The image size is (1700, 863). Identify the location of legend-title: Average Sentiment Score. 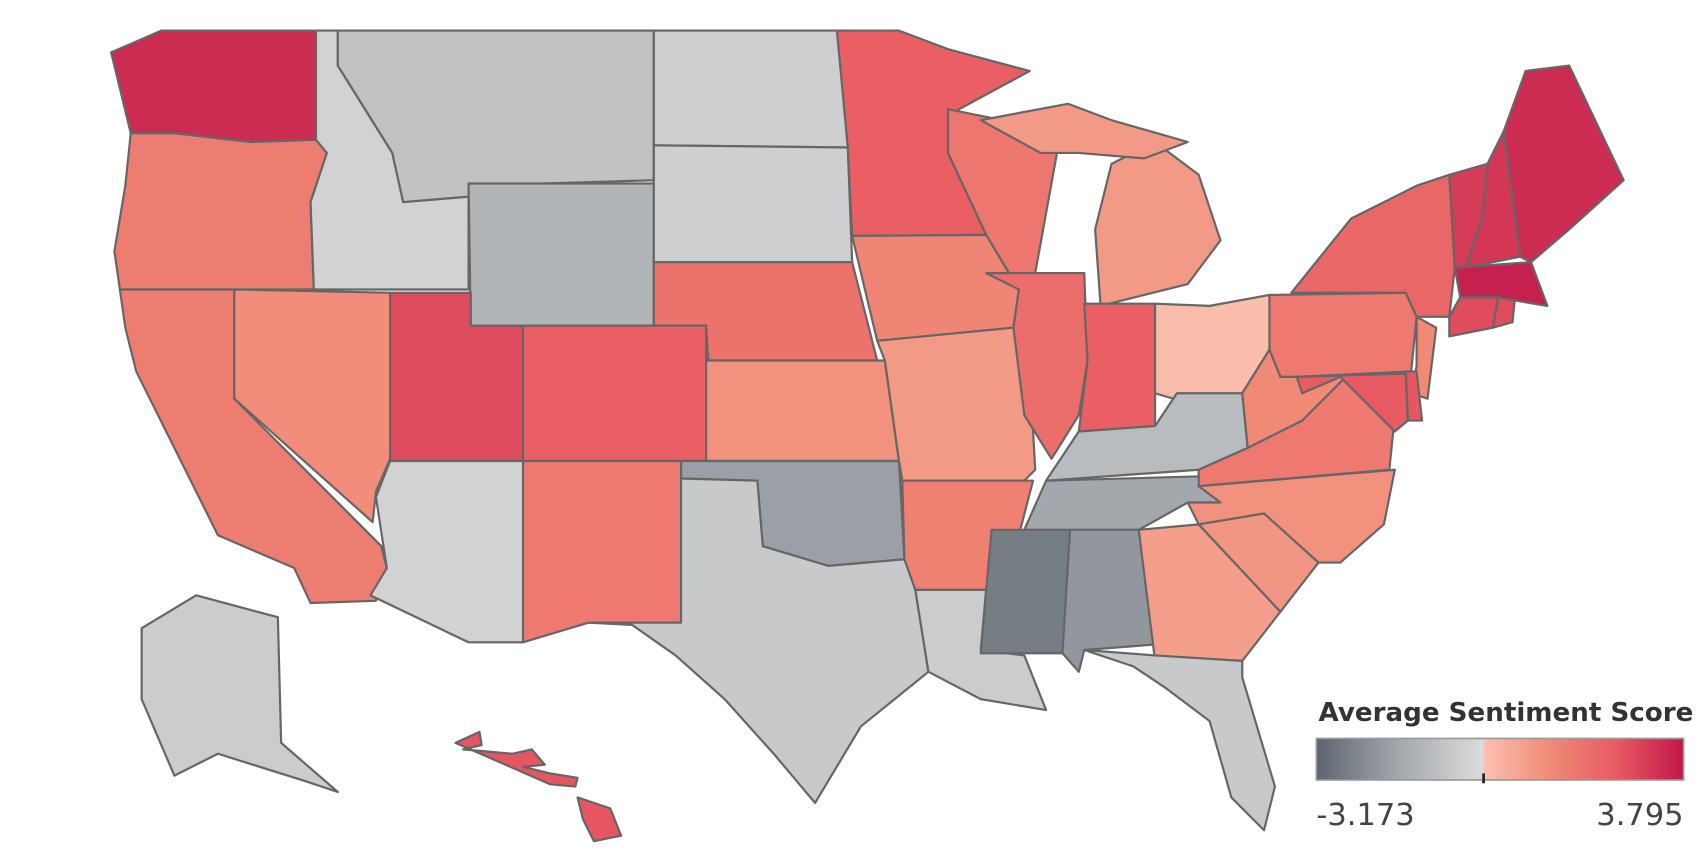
(1506, 713).